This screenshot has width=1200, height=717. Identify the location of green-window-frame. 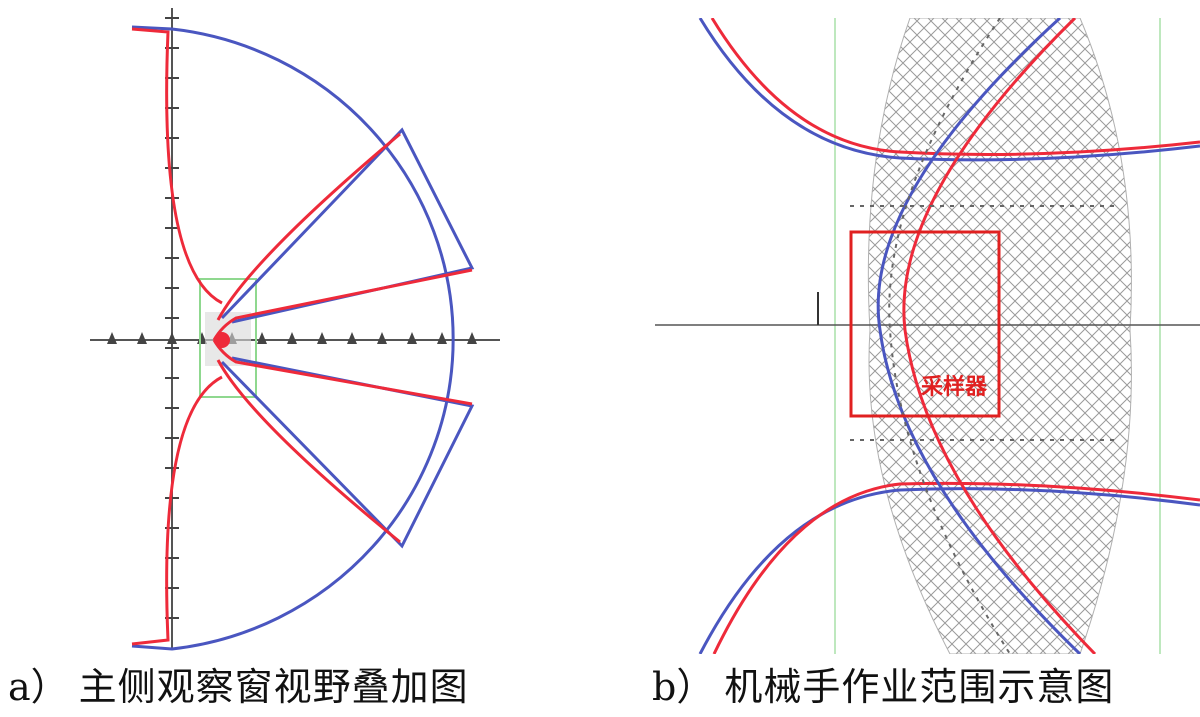
(228, 338).